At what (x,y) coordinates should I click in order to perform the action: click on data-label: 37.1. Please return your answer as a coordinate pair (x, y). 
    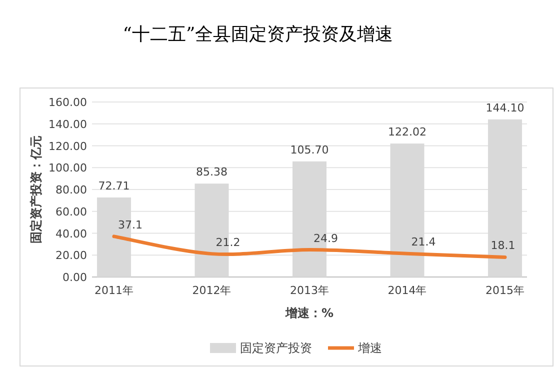
    Looking at the image, I should click on (130, 225).